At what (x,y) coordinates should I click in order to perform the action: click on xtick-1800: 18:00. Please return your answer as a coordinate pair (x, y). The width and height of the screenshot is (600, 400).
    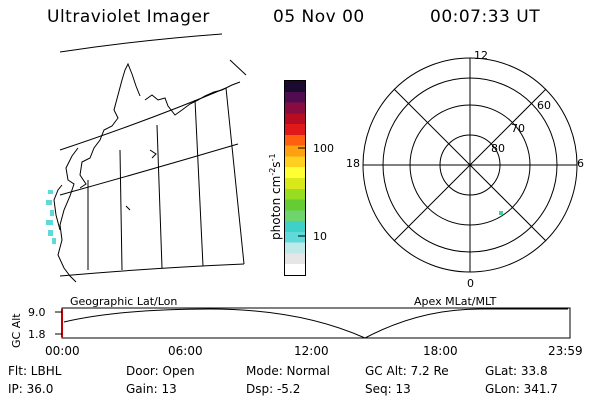
    Looking at the image, I should click on (440, 351).